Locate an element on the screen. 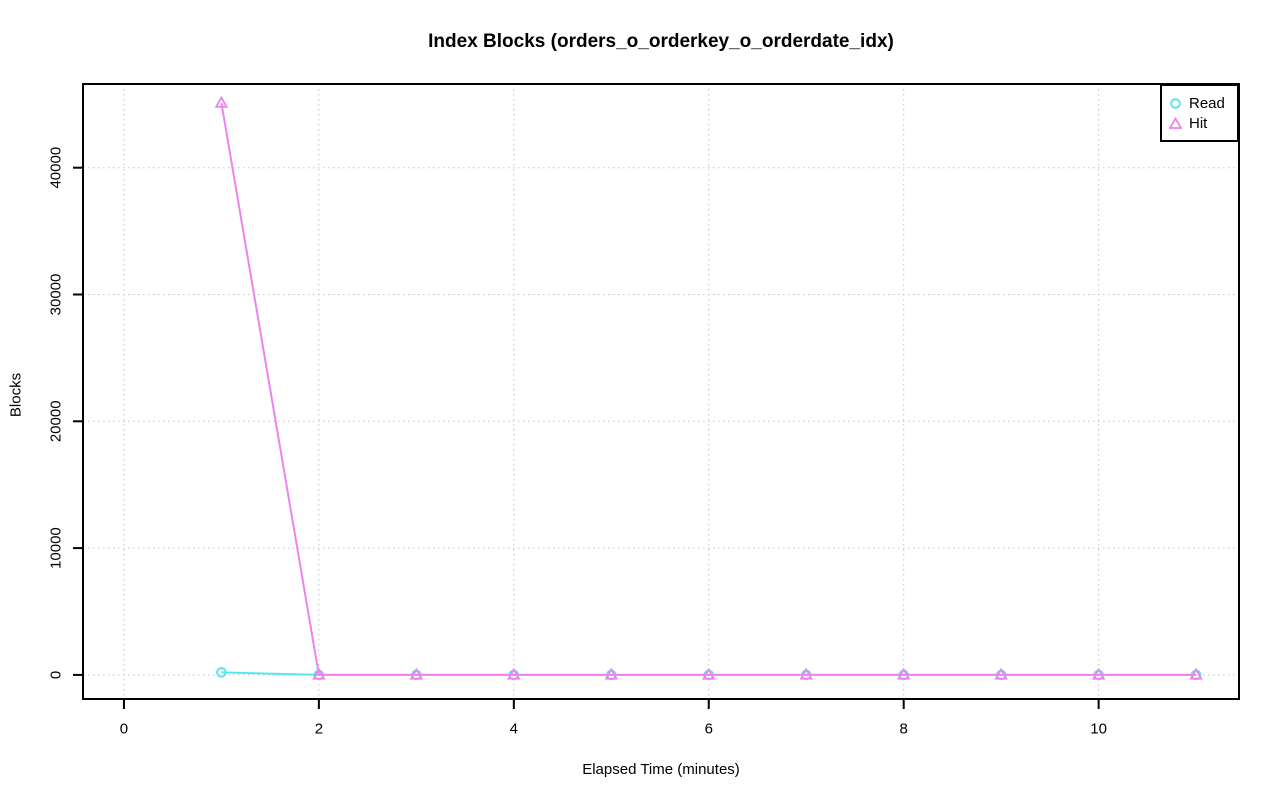 The image size is (1280, 801). y-axis-tick-label: 30000 is located at coordinates (56, 295).